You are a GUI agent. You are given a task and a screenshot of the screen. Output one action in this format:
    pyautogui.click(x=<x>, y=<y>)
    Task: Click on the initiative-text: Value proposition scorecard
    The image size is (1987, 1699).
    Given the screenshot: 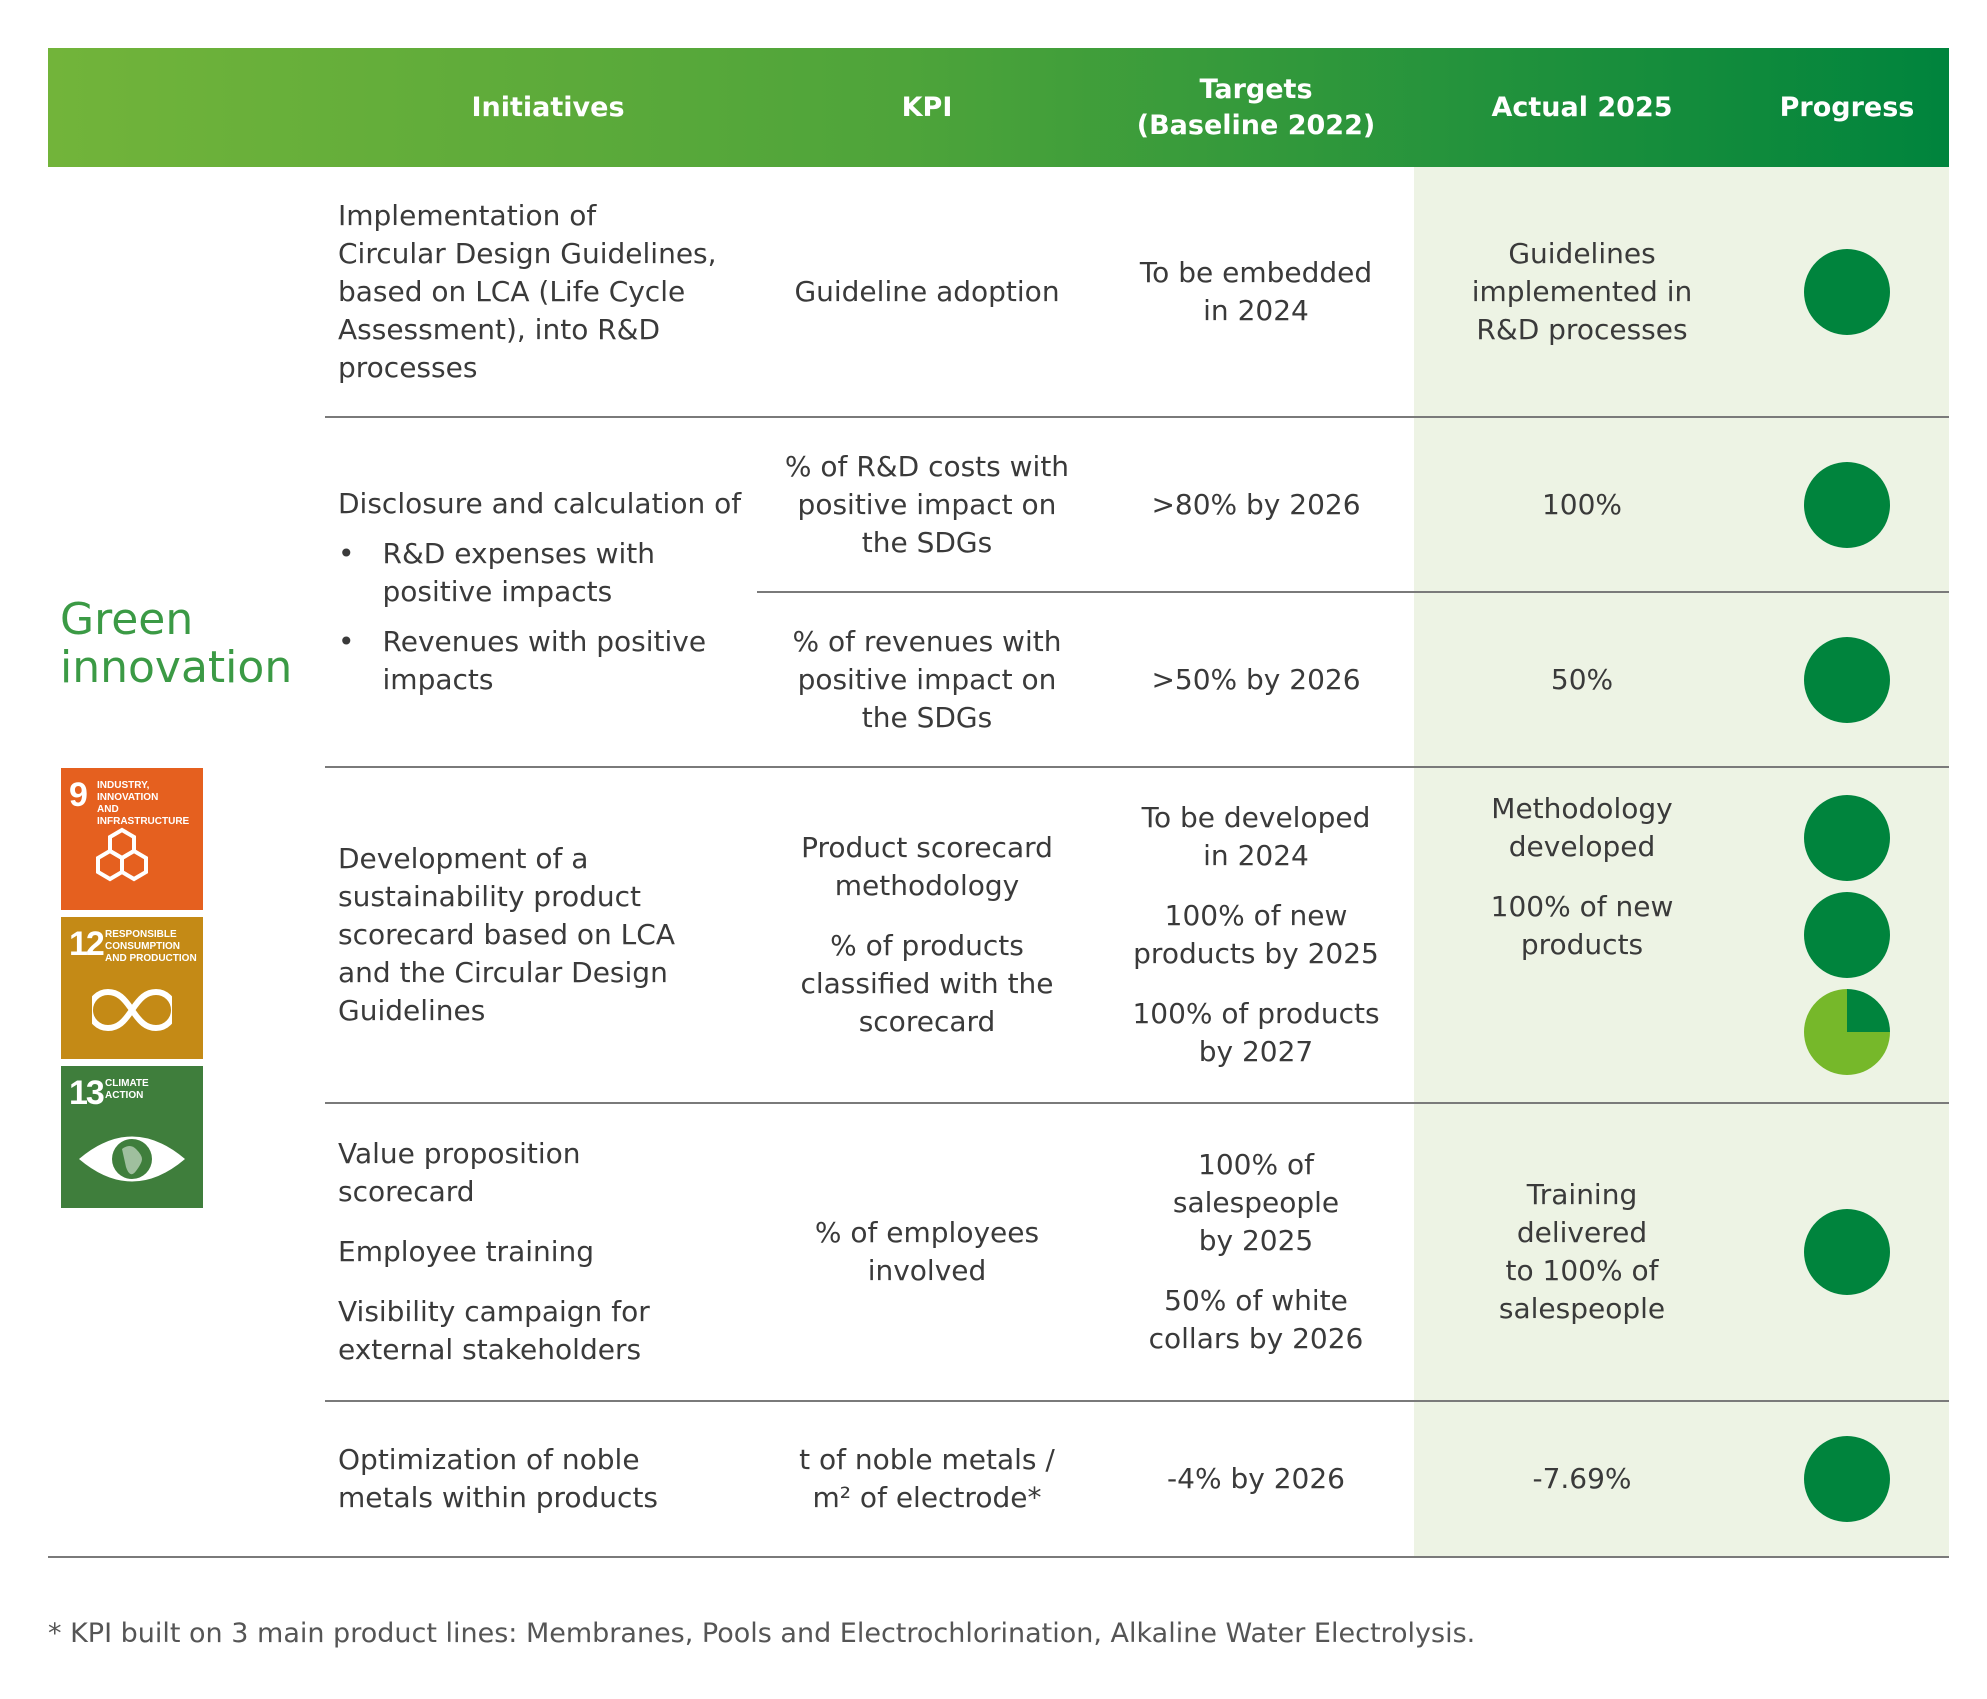 What is the action you would take?
    pyautogui.click(x=459, y=1172)
    